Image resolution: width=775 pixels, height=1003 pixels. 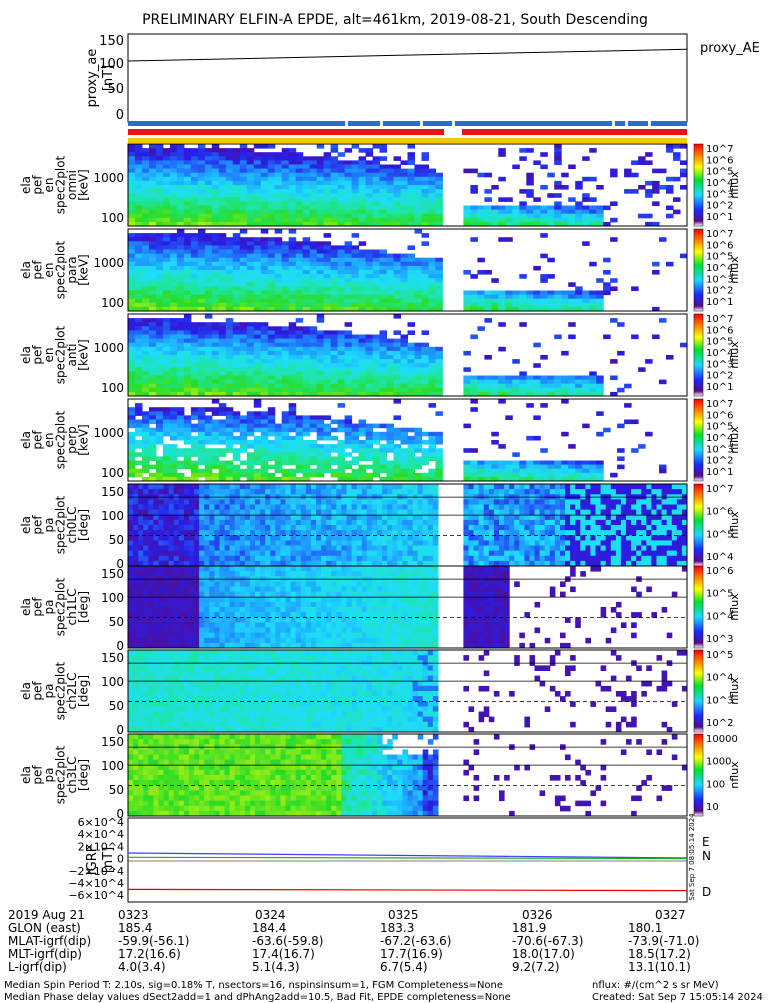 What do you see at coordinates (96, 883) in the screenshot?
I see `igrf-ytick-5: −4×10^4` at bounding box center [96, 883].